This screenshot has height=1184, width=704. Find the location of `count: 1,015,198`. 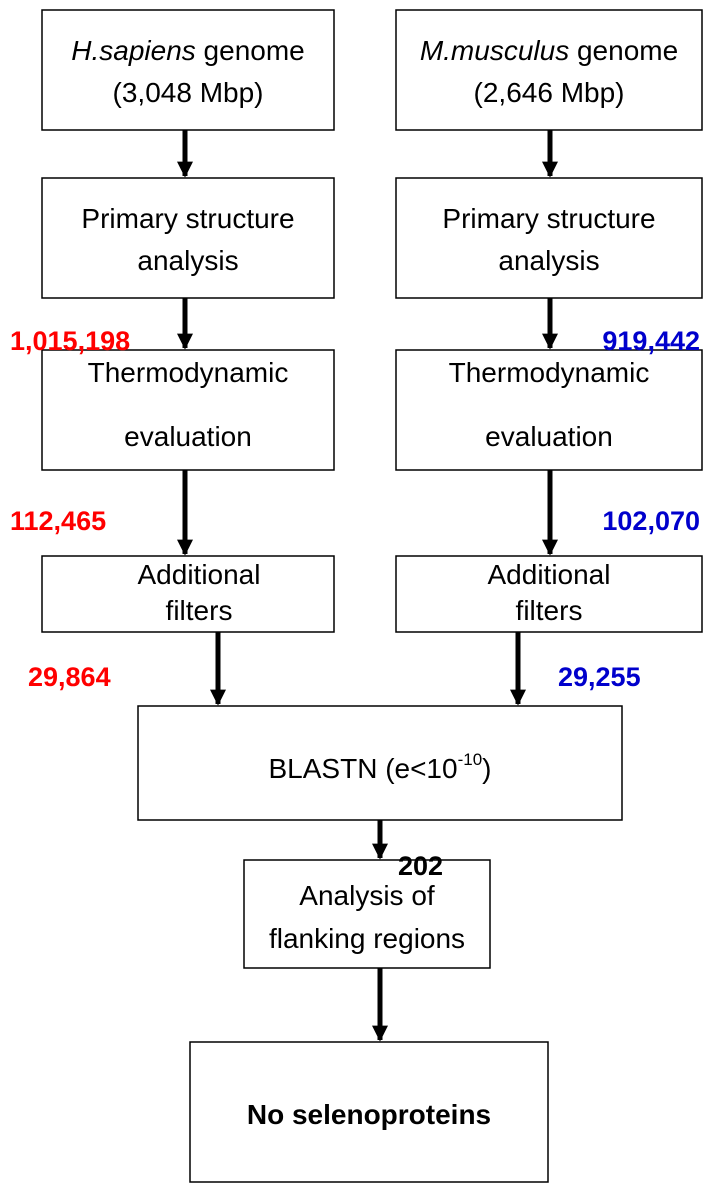

count: 1,015,198 is located at coordinates (70, 341).